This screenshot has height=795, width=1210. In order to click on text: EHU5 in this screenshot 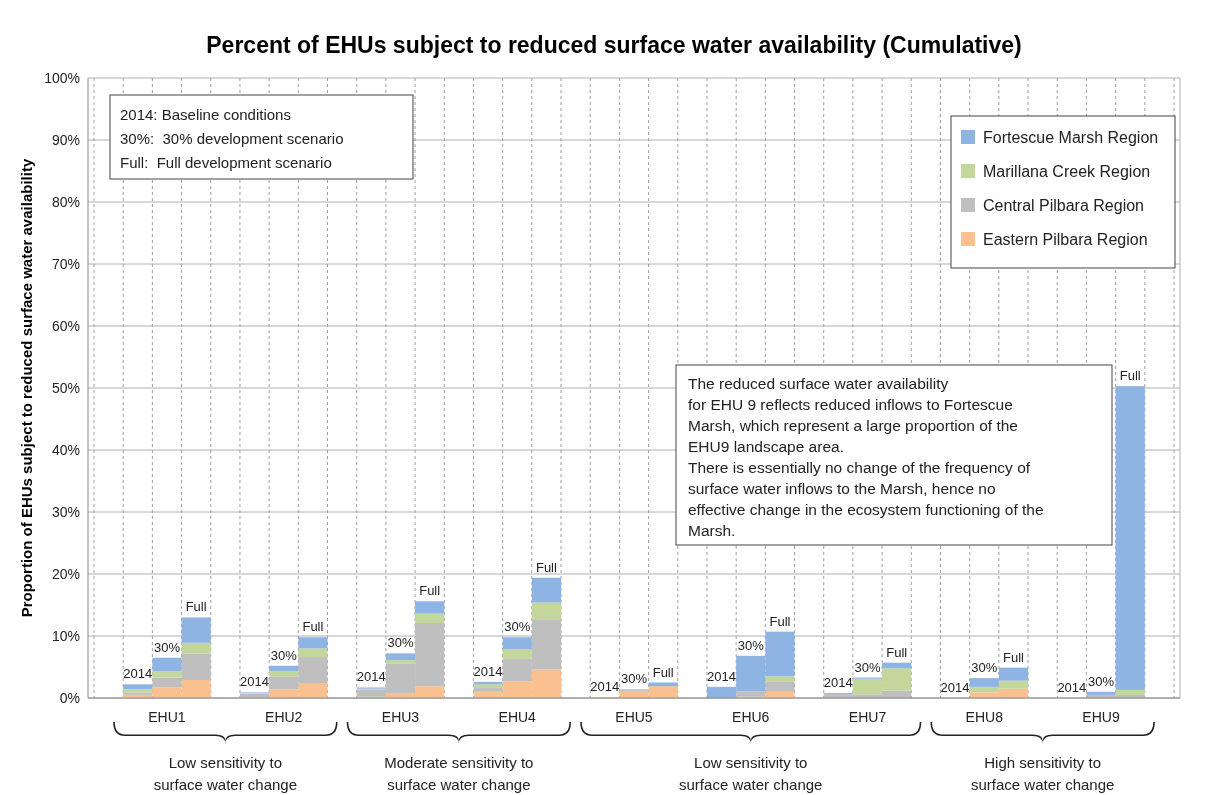, I will do `click(634, 717)`.